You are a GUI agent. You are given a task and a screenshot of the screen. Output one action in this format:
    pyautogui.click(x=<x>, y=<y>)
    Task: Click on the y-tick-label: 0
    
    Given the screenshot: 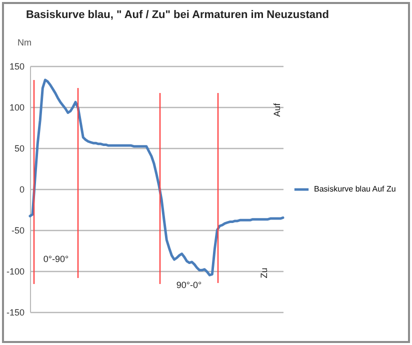 What is the action you would take?
    pyautogui.click(x=21, y=189)
    